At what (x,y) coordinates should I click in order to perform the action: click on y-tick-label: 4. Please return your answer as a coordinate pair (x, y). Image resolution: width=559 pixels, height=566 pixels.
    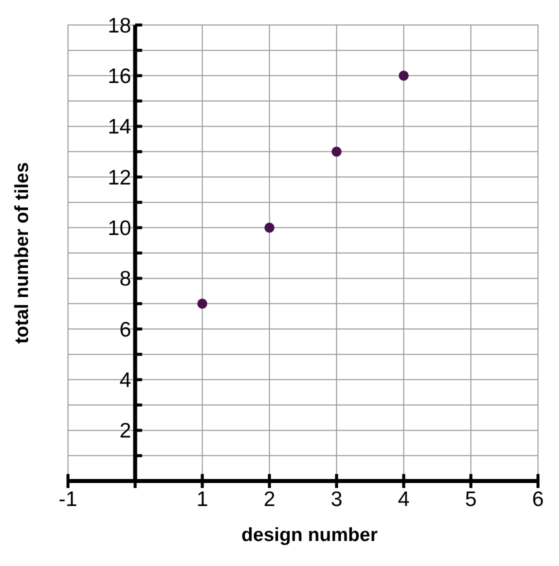
    Looking at the image, I should click on (125, 380).